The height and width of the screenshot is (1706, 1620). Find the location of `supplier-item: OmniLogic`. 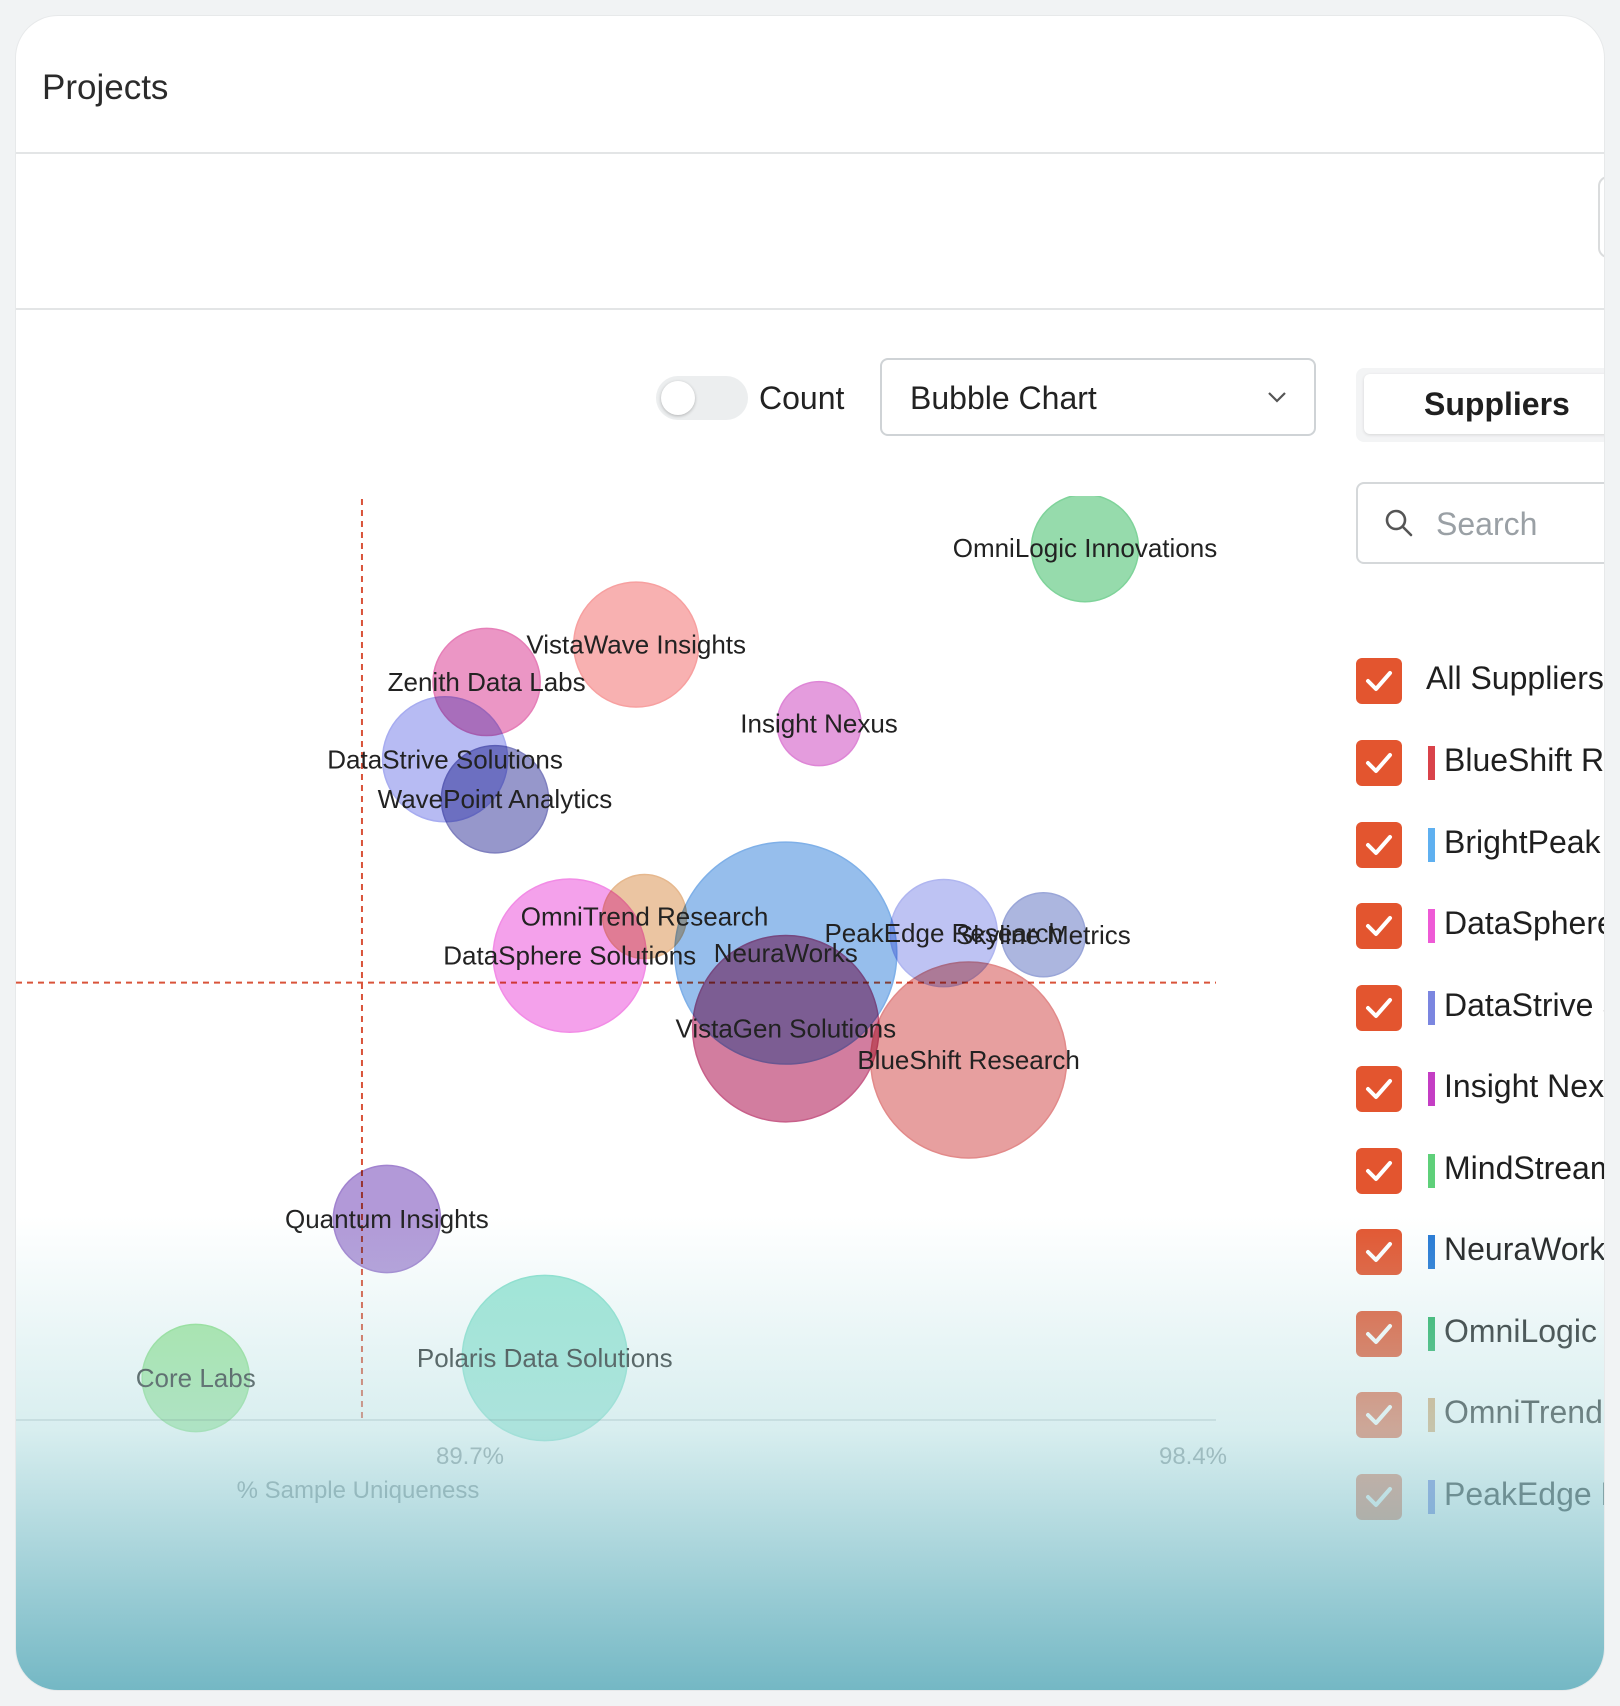

supplier-item: OmniLogic is located at coordinates (1480, 1334).